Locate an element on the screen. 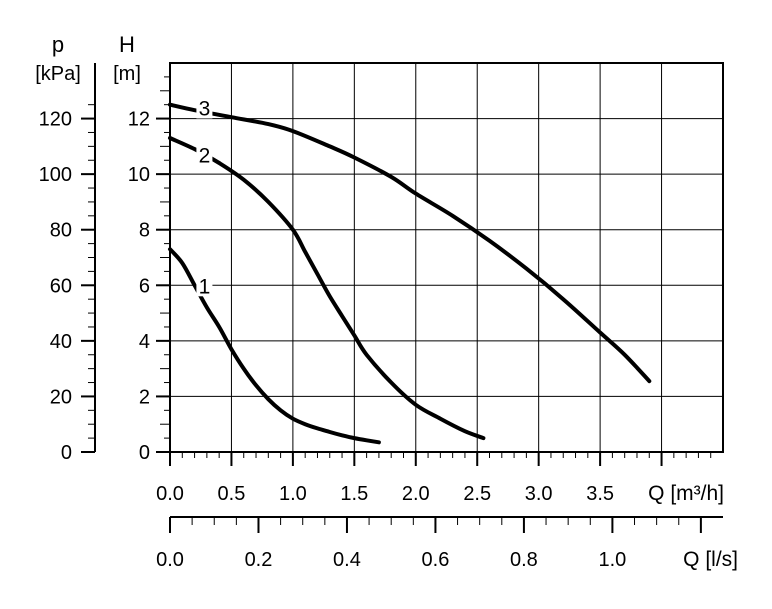 The image size is (772, 609). flow-ls-tick-label: 0.0 is located at coordinates (170, 560).